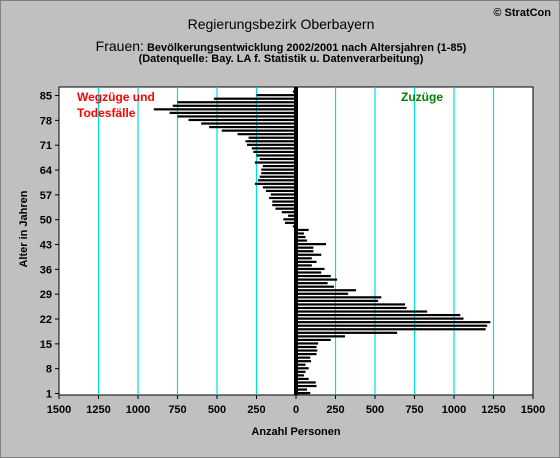  Describe the element at coordinates (454, 410) in the screenshot. I see `x-tick-label: 1000` at that location.